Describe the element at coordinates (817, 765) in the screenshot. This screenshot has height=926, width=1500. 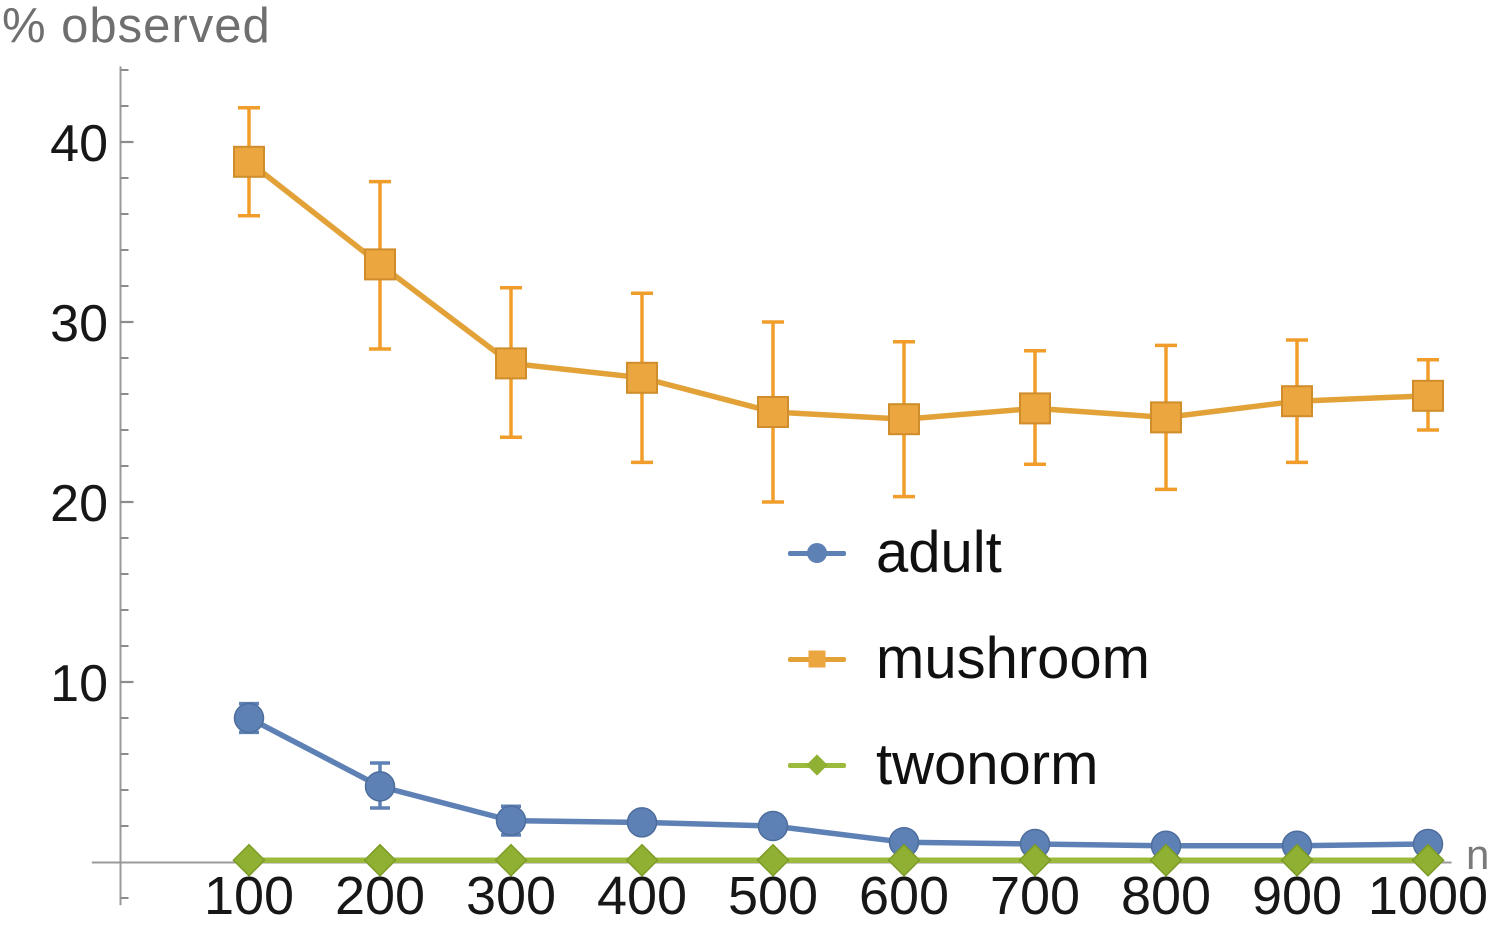
I see `twonorm-legend-marker-icon` at that location.